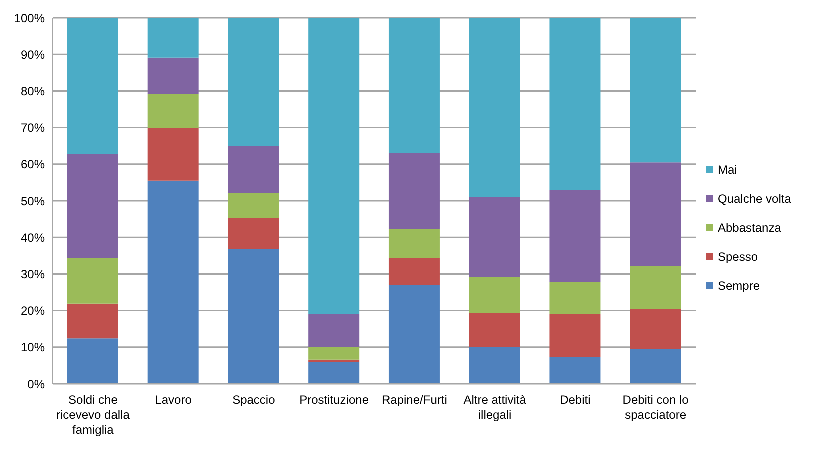  I want to click on x-tick-label: Lavoro, so click(173, 400).